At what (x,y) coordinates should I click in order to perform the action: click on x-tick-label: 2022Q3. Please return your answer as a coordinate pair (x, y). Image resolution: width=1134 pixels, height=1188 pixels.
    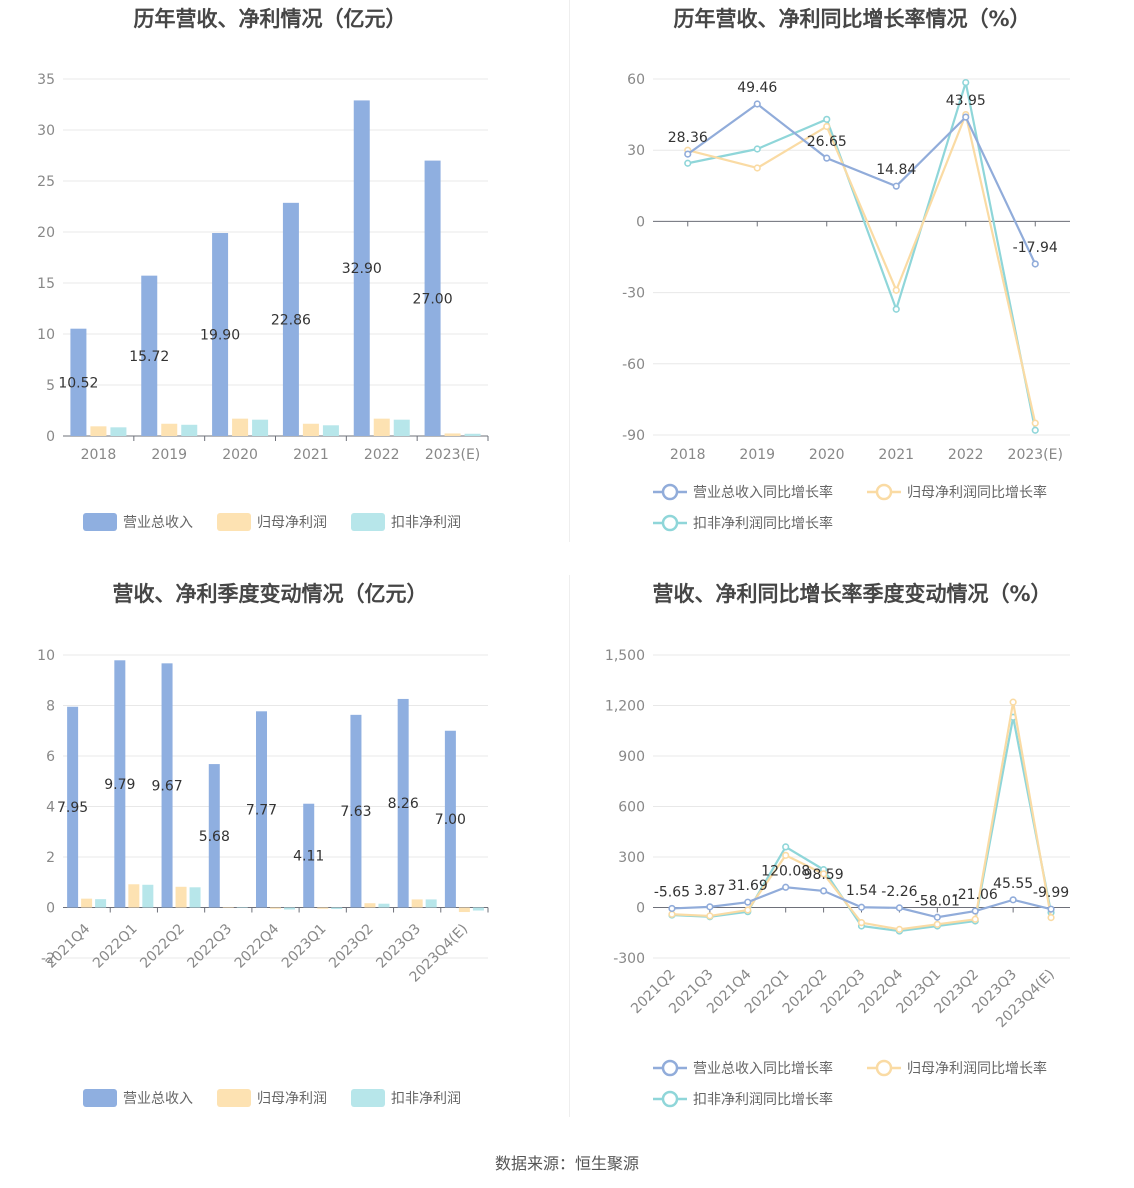
    Looking at the image, I should click on (210, 946).